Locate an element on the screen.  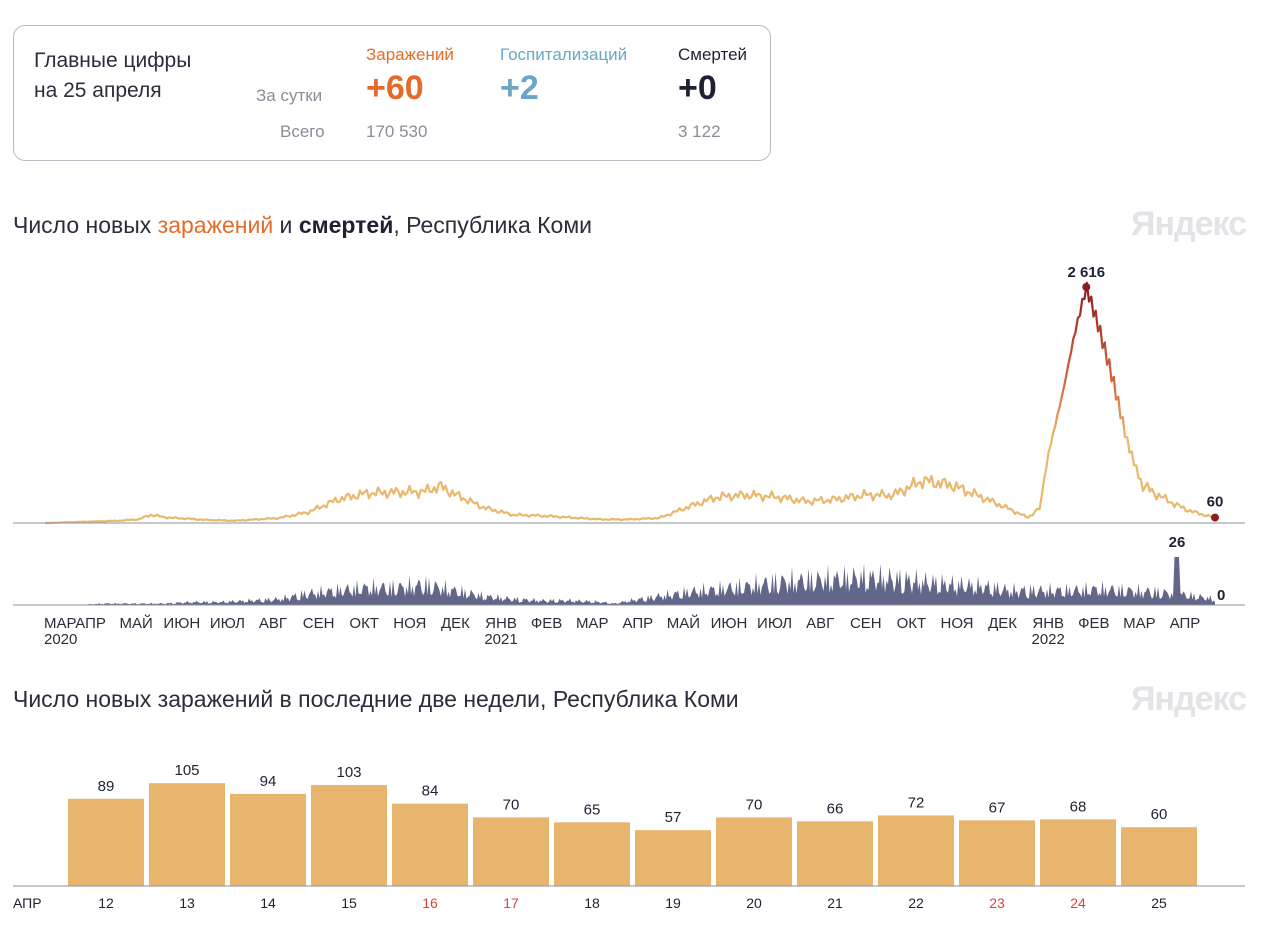
deaths-daily: +0 is located at coordinates (697, 88).